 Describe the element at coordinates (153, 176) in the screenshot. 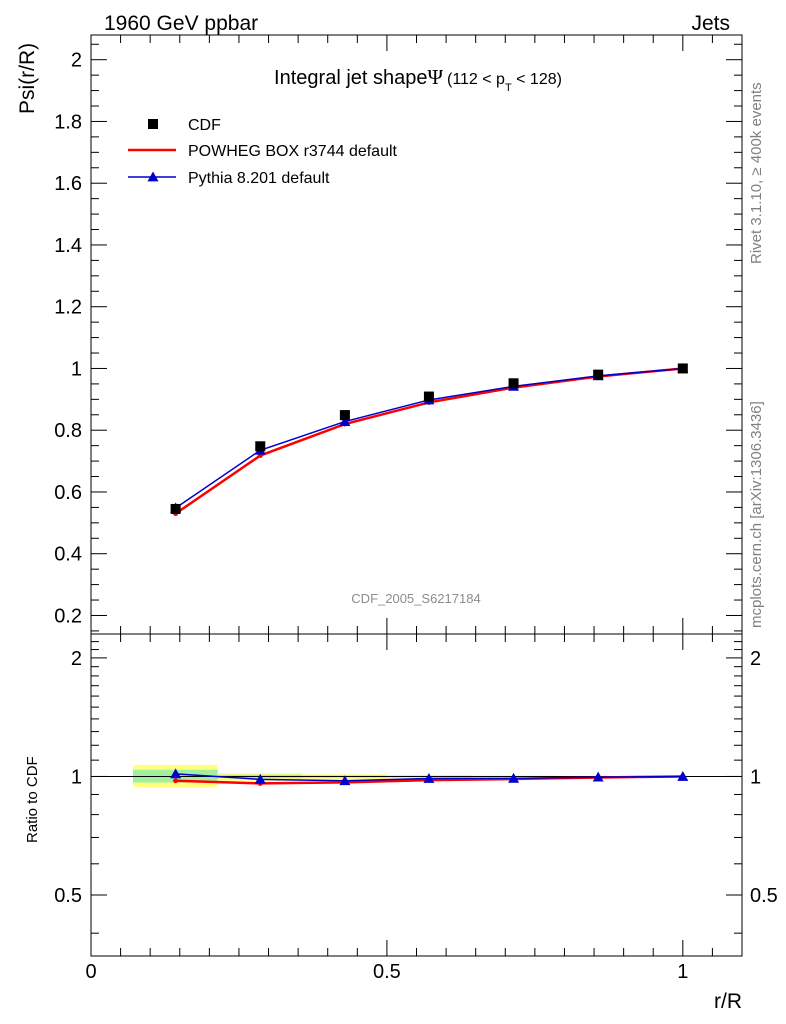

I see `legend-pythia-marker` at that location.